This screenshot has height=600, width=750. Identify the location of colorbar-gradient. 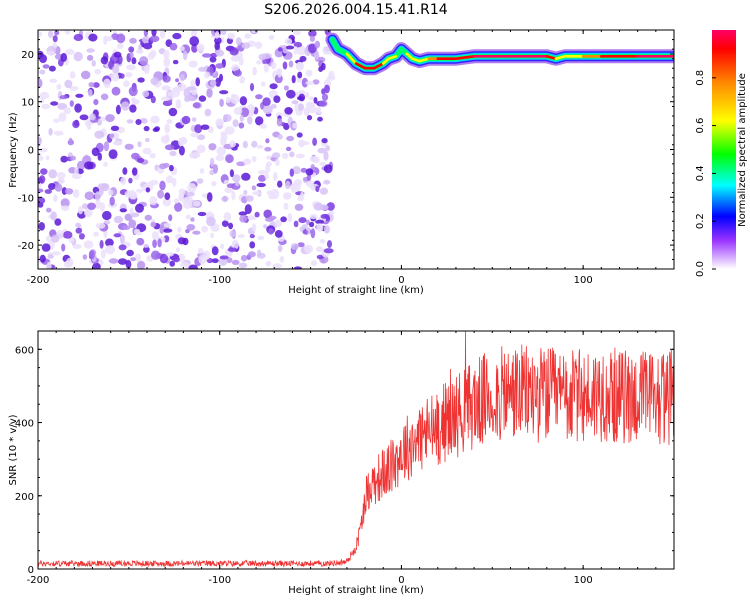
(724, 149).